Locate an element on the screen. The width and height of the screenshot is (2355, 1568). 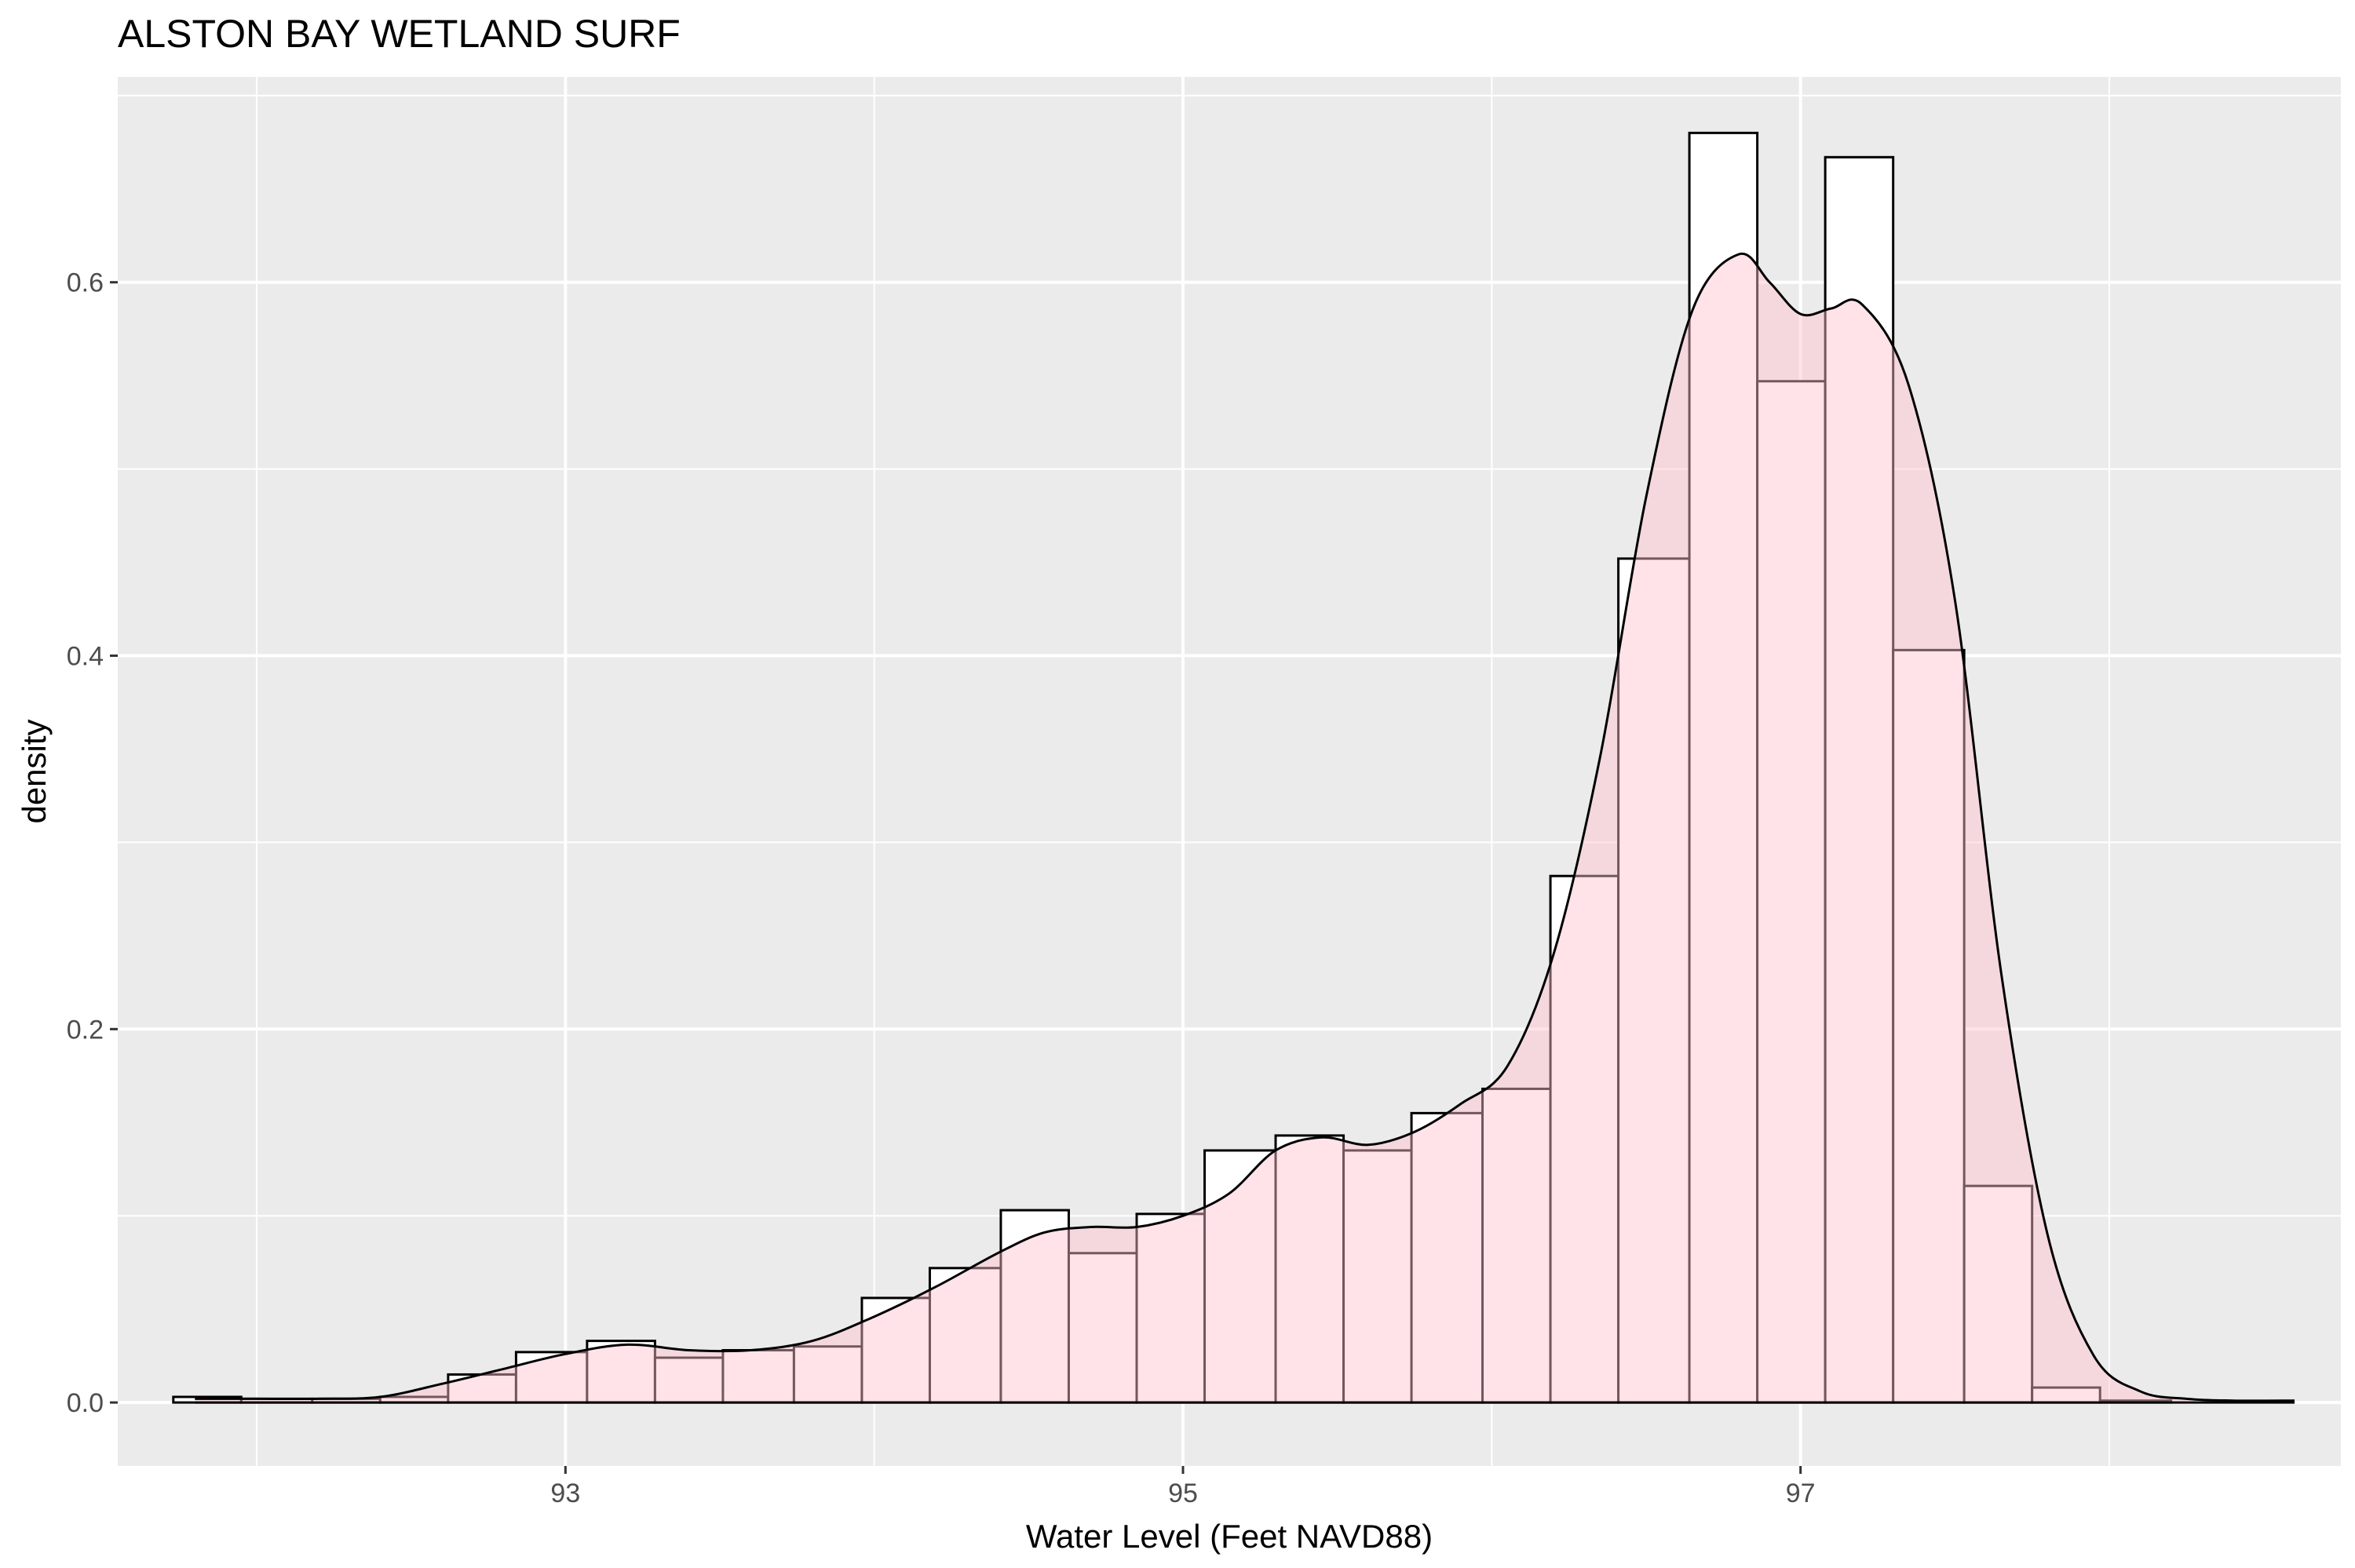
x-axis-title: Water Level (Feet NAVD88) is located at coordinates (1229, 1536).